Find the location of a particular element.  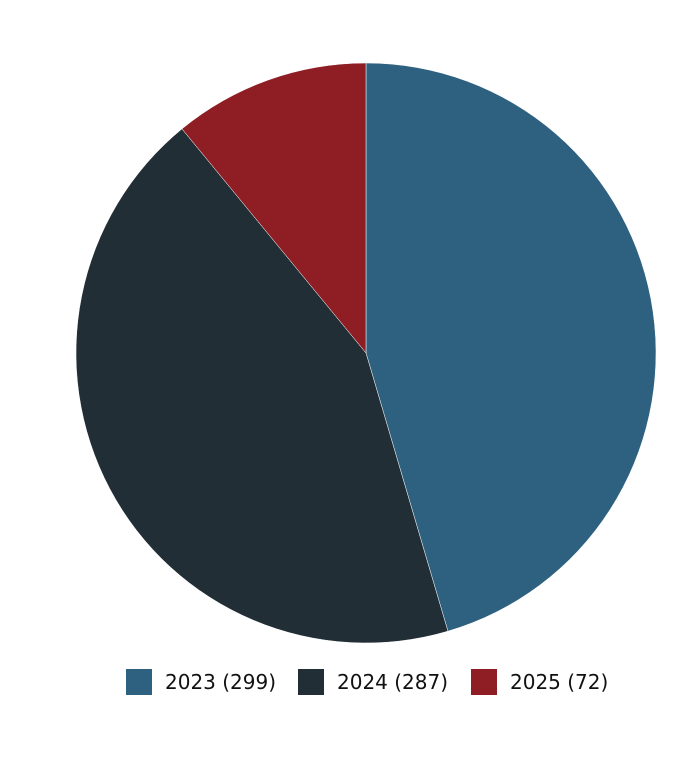

legend-label: 2023 (299) is located at coordinates (221, 682).